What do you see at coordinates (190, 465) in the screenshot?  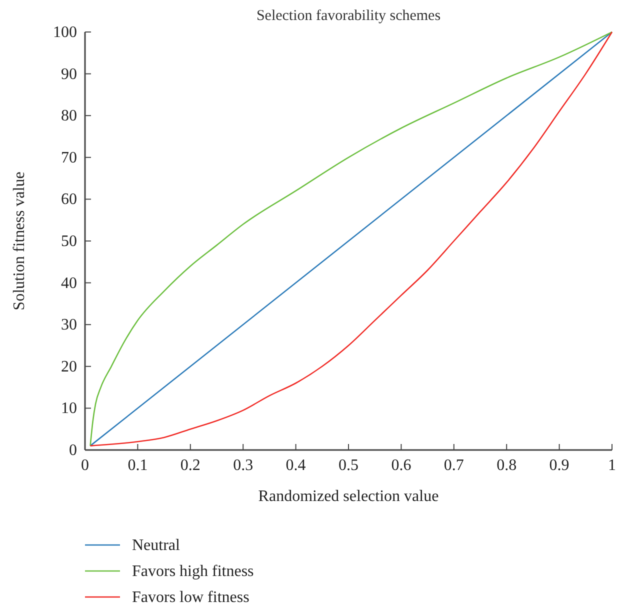 I see `x-tick-label: 0.2` at bounding box center [190, 465].